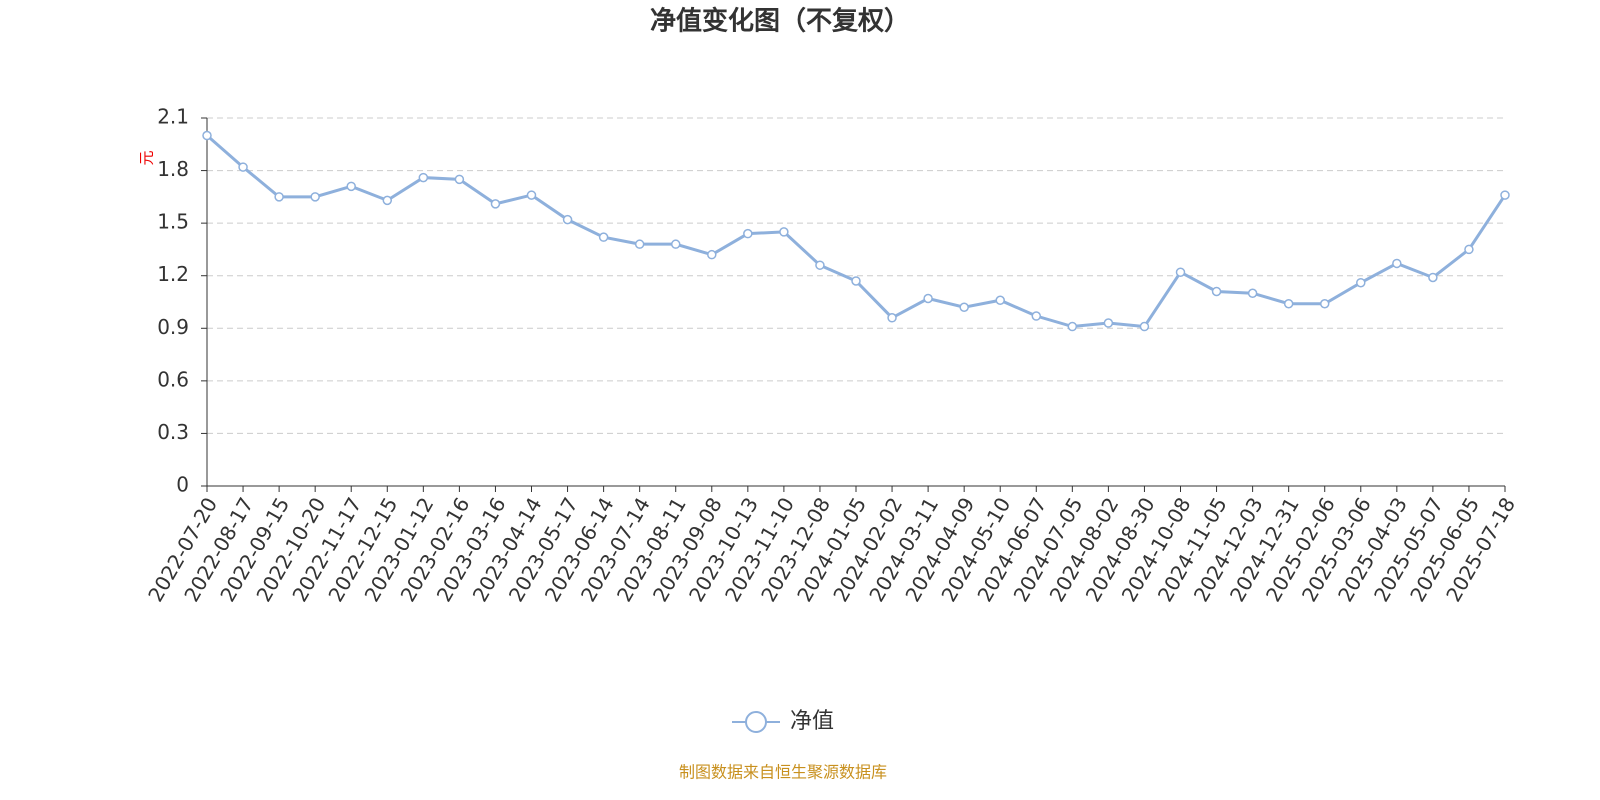  Describe the element at coordinates (173, 274) in the screenshot. I see `y-tick-label: 1.2` at that location.